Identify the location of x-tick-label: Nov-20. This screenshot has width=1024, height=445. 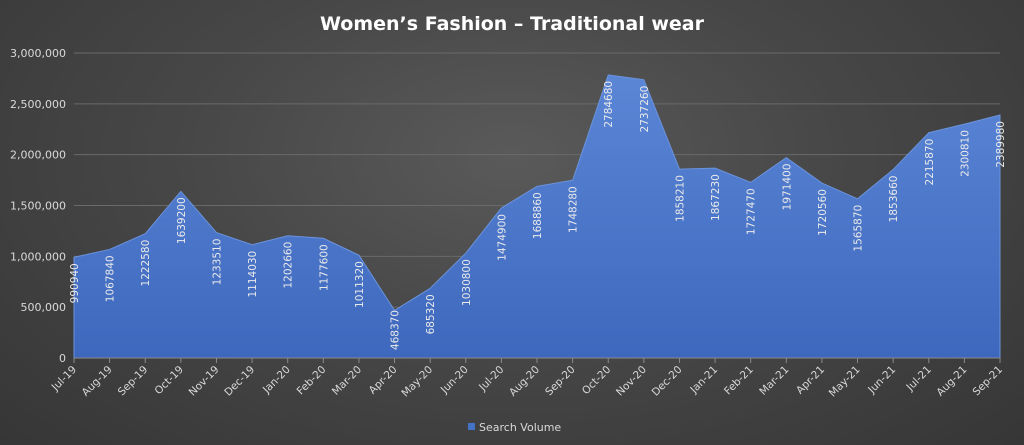
(631, 381).